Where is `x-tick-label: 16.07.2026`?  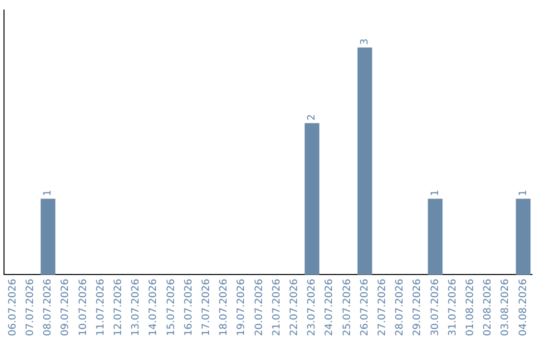 x-tick-label: 16.07.2026 is located at coordinates (188, 307).